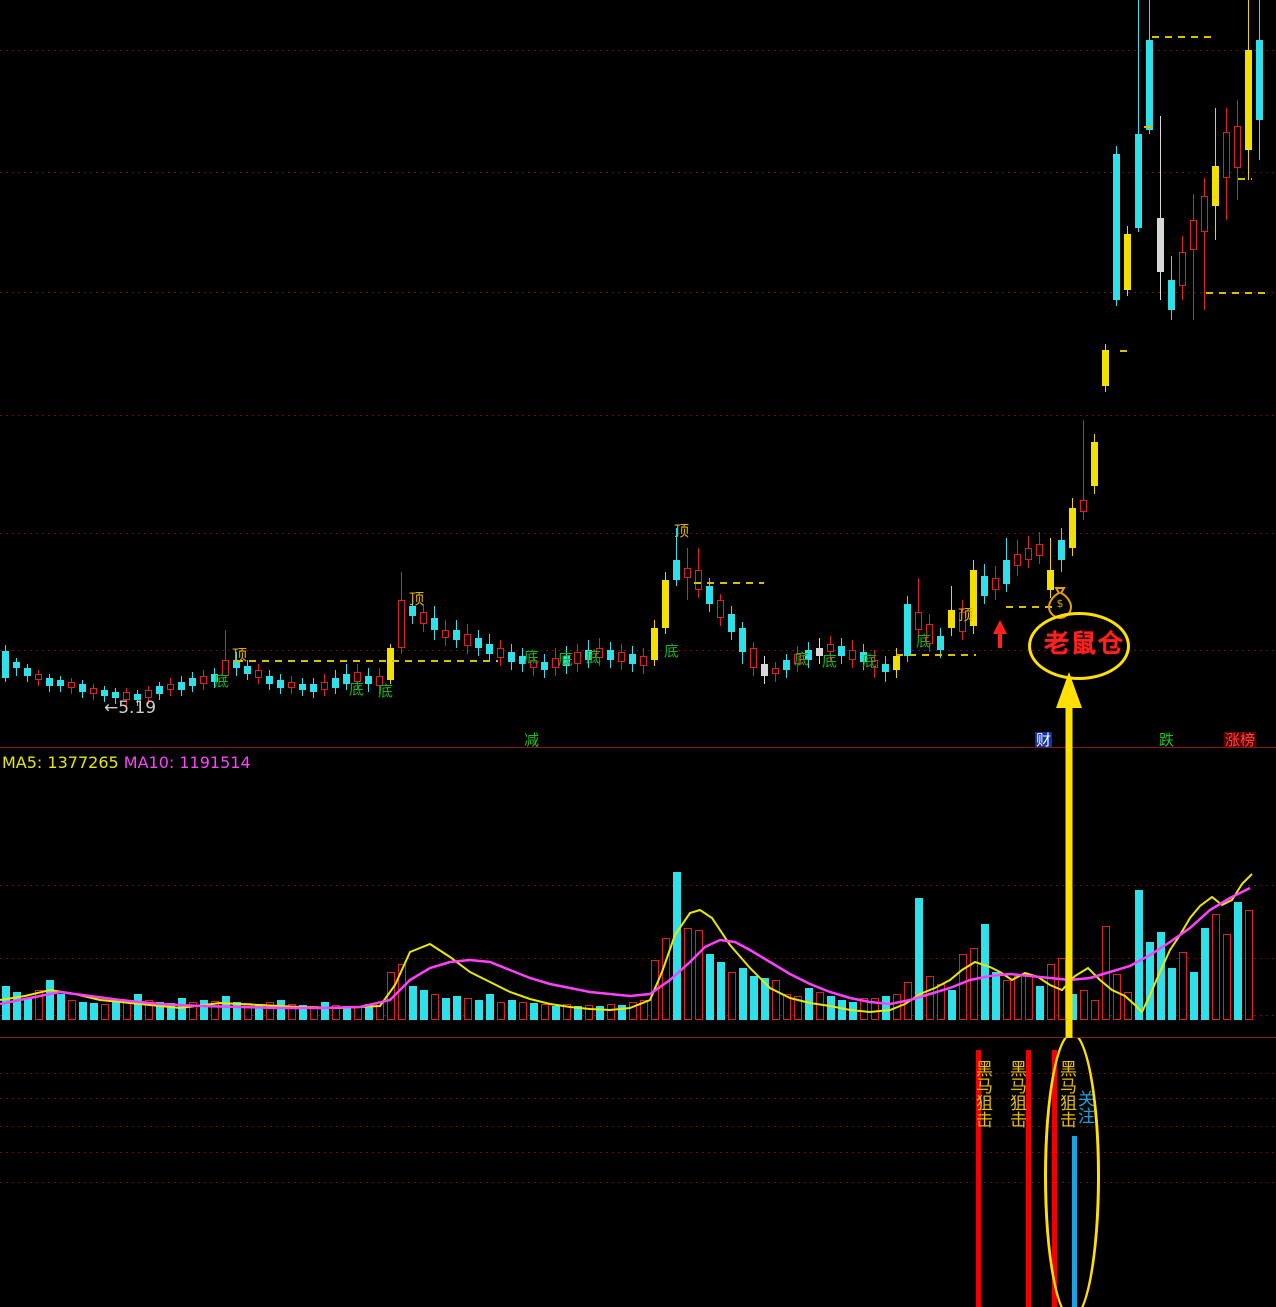 This screenshot has height=1307, width=1276. I want to click on volume-indicator-separator, so click(638, 1037).